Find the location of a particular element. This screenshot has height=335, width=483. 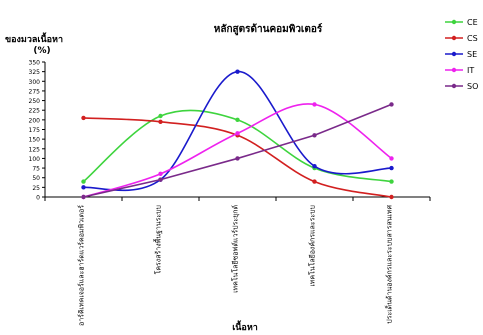

y-tick-label: 100 is located at coordinates (35, 159).